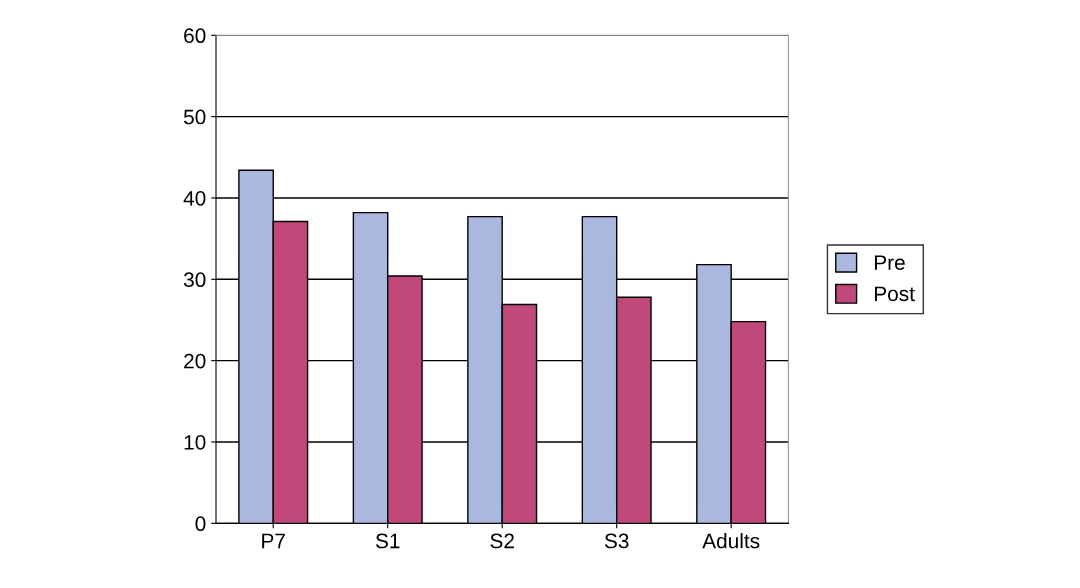 The image size is (1080, 588). What do you see at coordinates (195, 442) in the screenshot?
I see `y-tick-label: 10` at bounding box center [195, 442].